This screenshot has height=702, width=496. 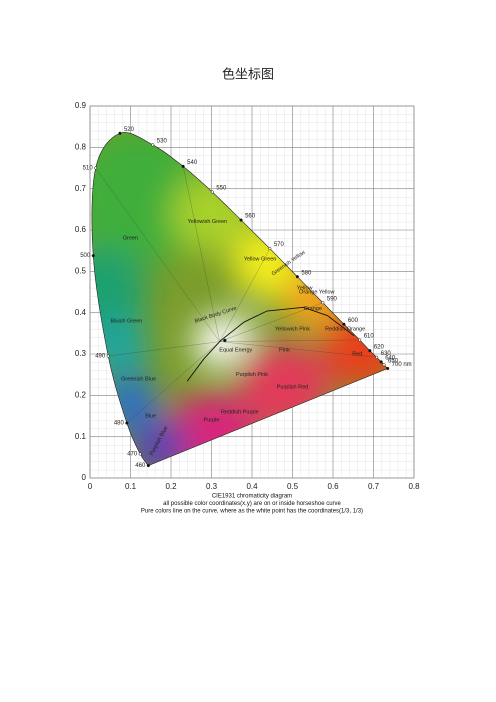 I want to click on caption-line: CIE1931 chromaticity diagram, so click(x=252, y=497).